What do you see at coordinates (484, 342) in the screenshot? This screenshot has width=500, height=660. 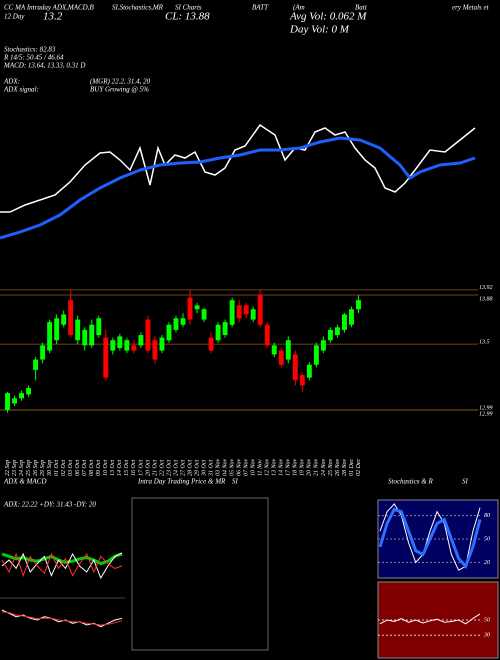 I see `y-tick-label: 13.5` at bounding box center [484, 342].